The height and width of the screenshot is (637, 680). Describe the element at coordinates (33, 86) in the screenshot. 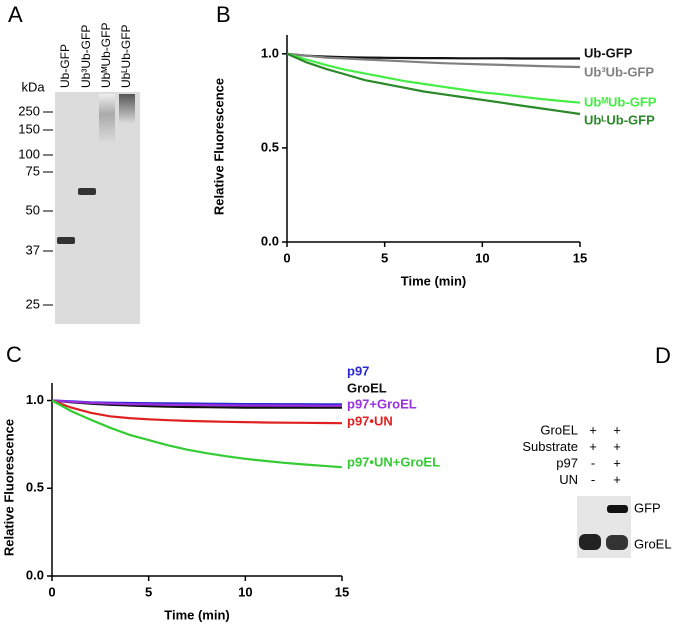

I see `unit-label: kDa` at that location.